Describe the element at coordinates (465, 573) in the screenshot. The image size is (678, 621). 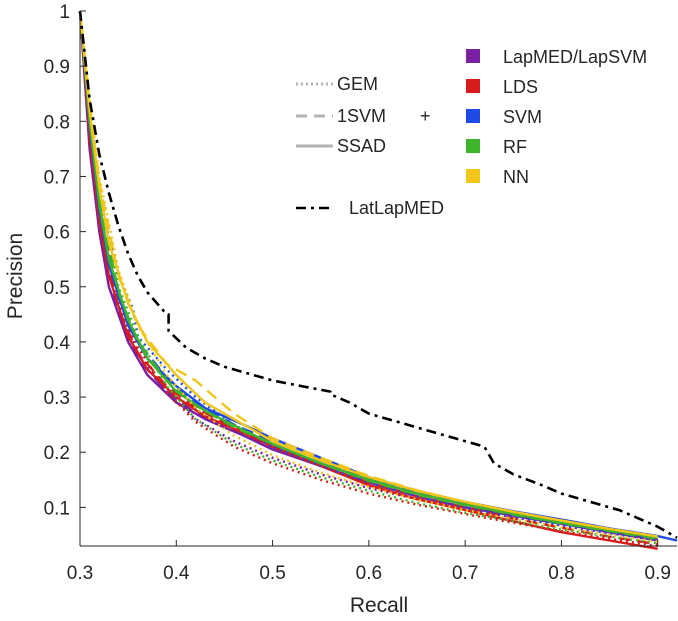
I see `x-tick-label: 0.7` at that location.